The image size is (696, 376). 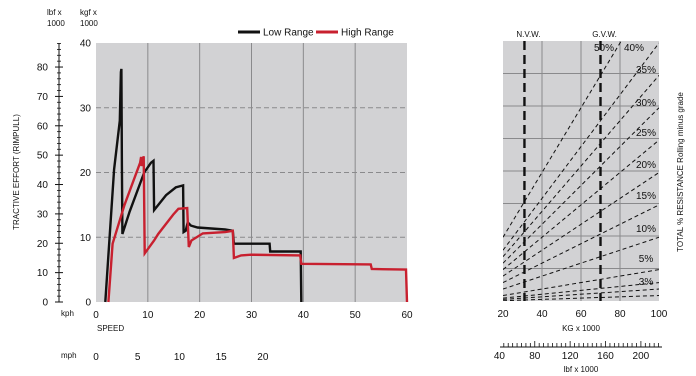 What do you see at coordinates (110, 328) in the screenshot?
I see `speed-axis-label: SPEED` at bounding box center [110, 328].